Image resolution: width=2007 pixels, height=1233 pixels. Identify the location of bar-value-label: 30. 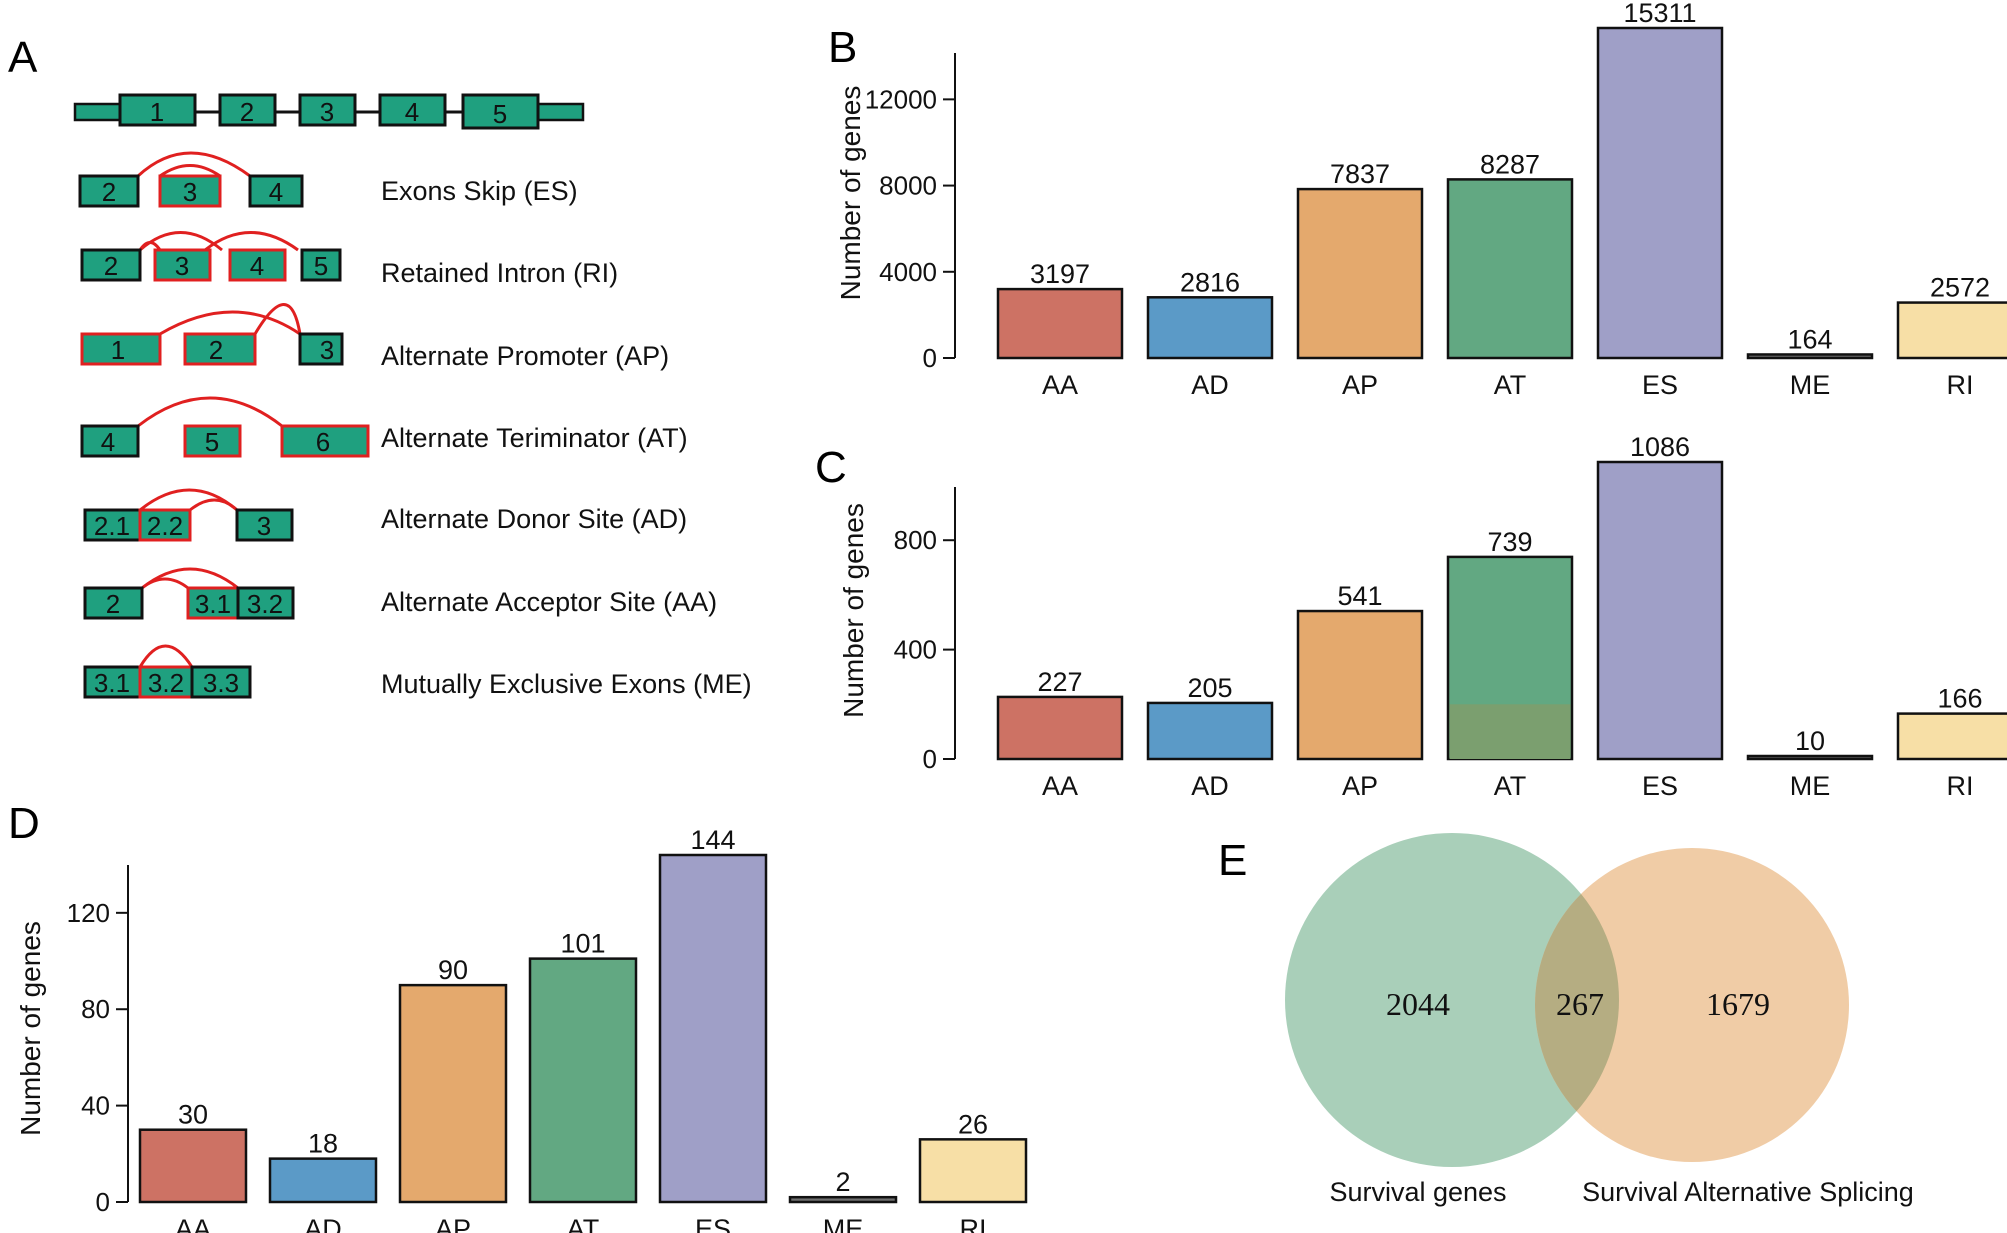
(193, 1115).